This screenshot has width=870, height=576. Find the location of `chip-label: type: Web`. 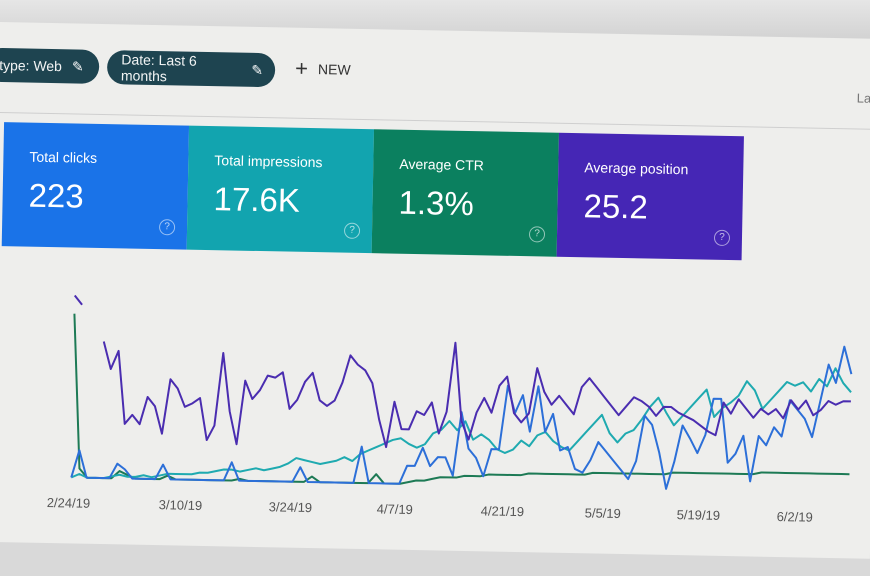

chip-label: type: Web is located at coordinates (31, 65).